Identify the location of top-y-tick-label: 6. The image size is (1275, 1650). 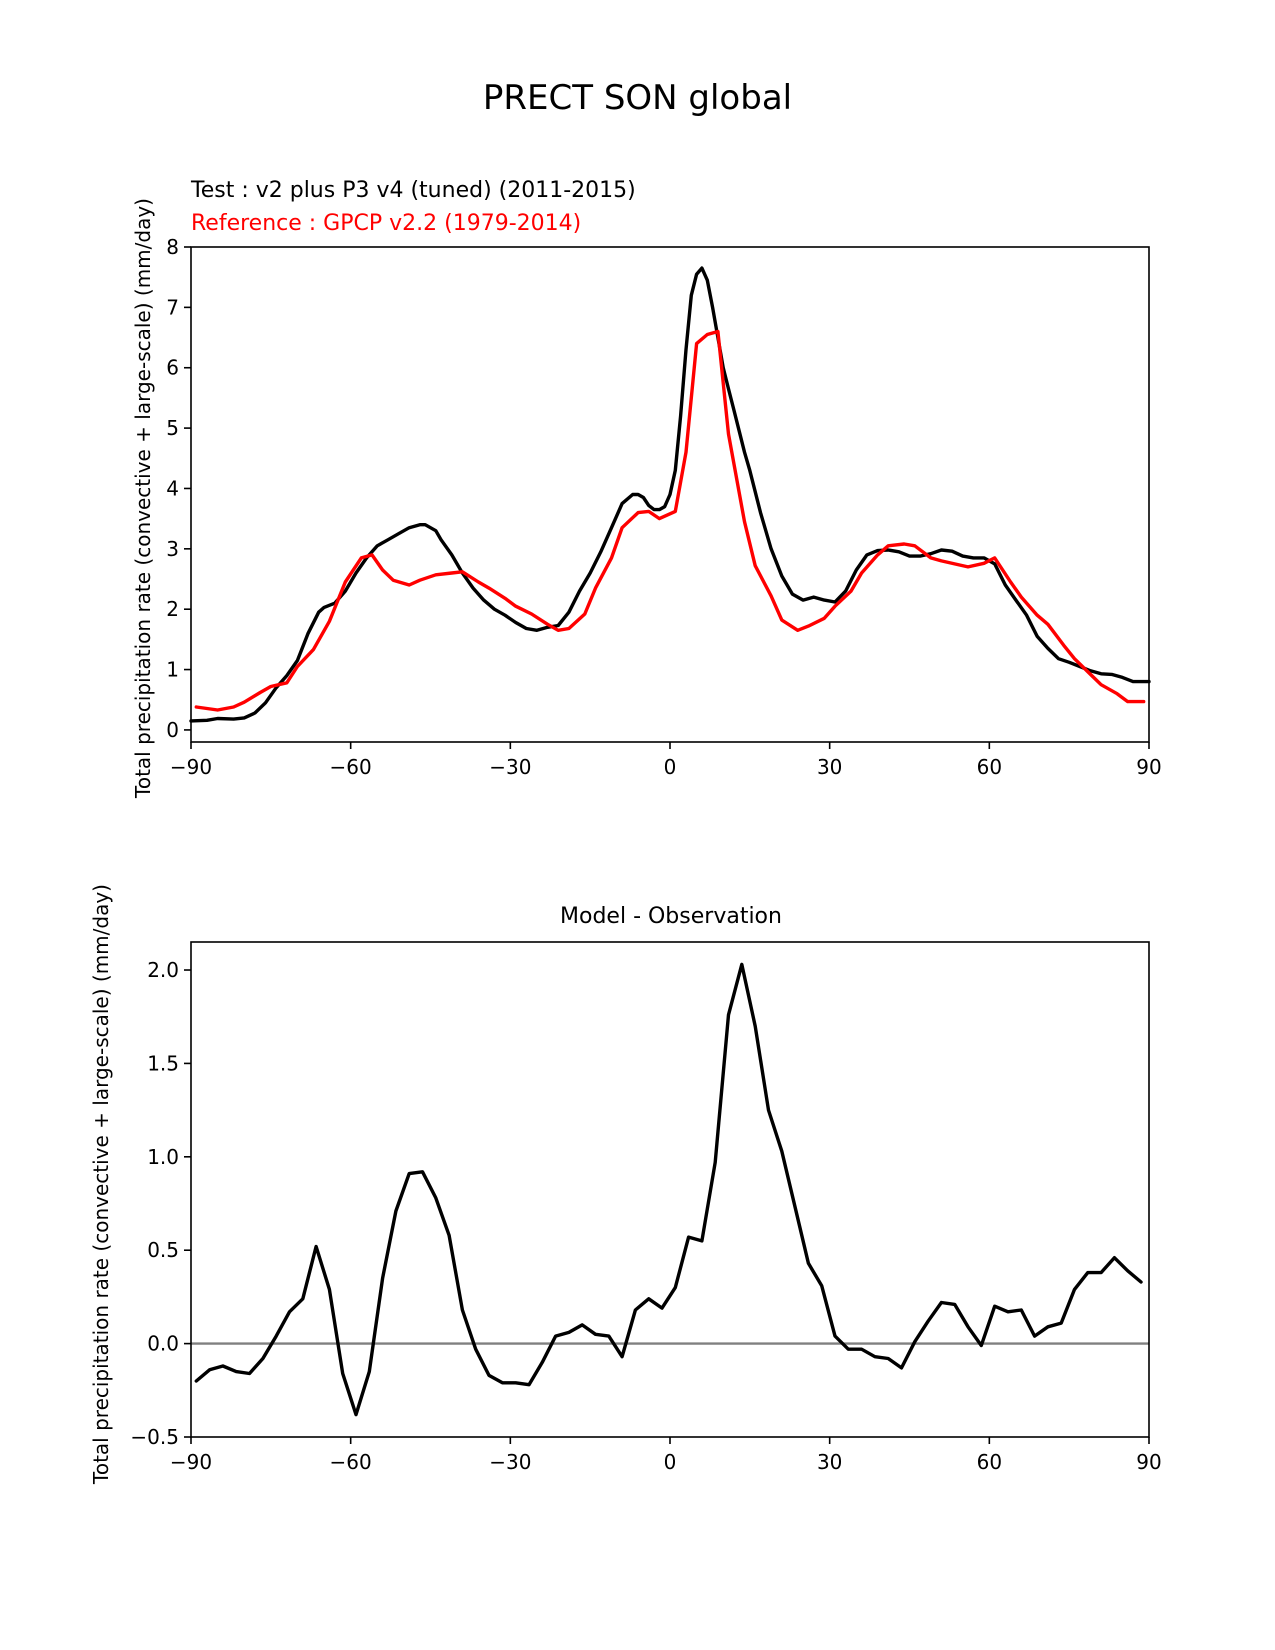
(172, 368).